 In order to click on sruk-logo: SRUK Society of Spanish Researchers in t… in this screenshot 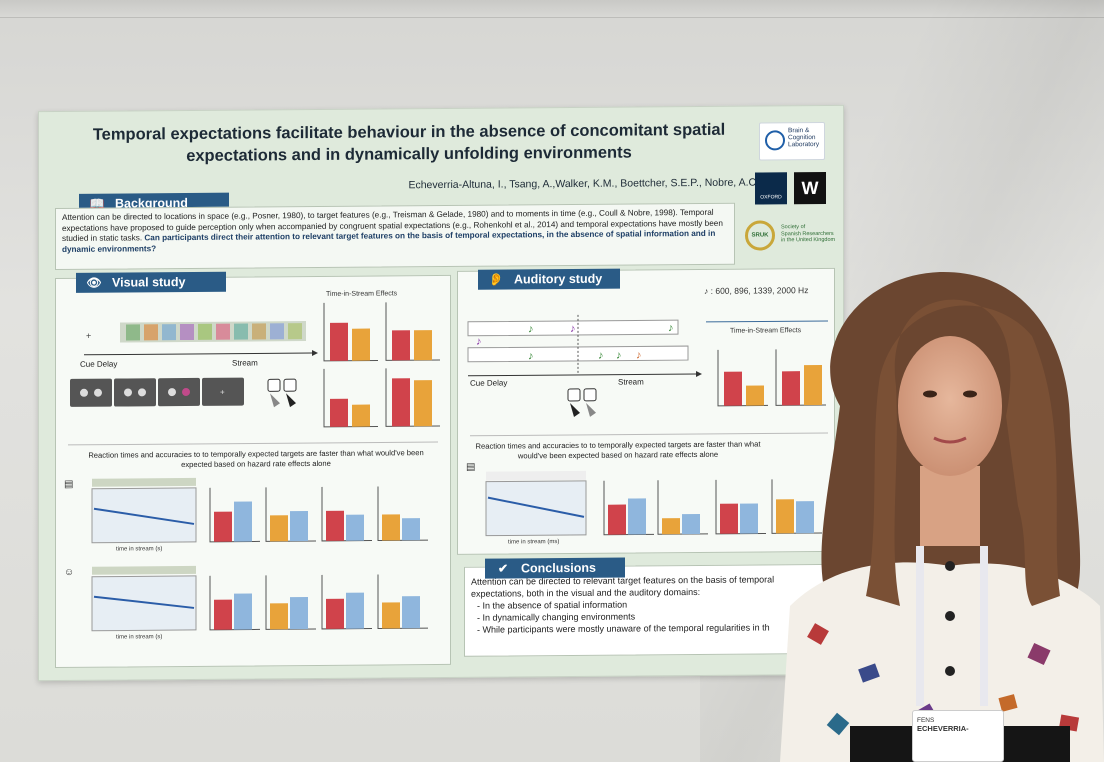, I will do `click(791, 235)`.